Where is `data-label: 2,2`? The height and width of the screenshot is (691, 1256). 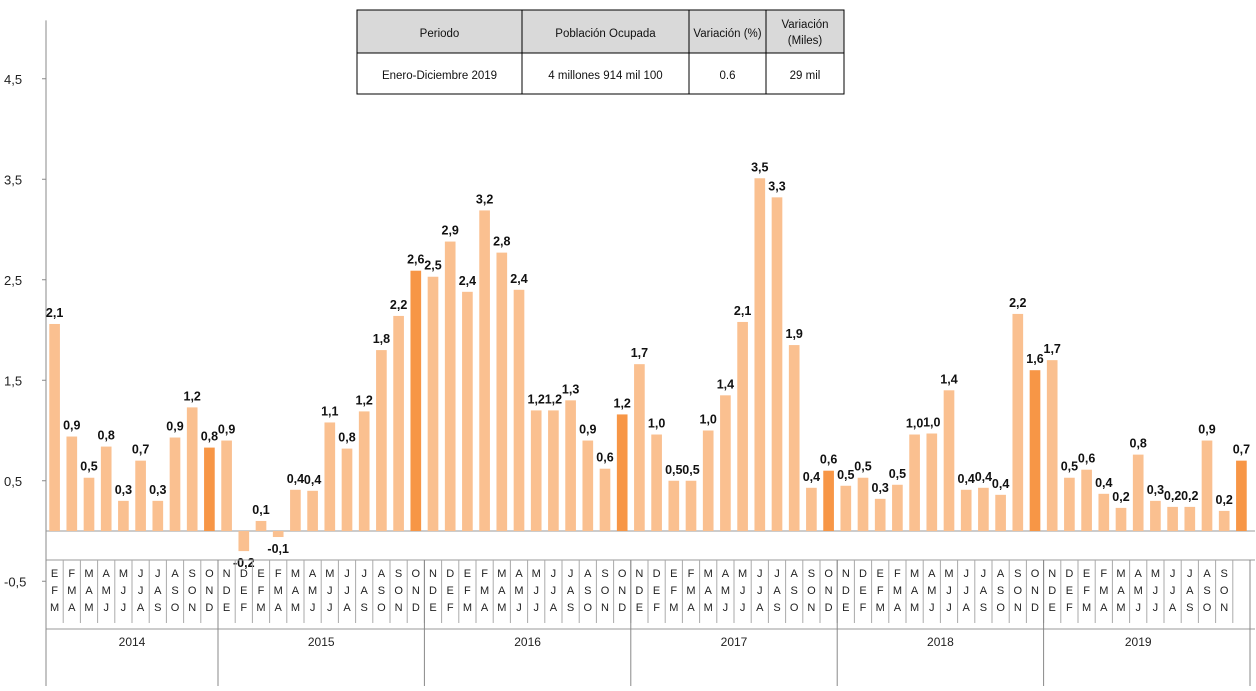 data-label: 2,2 is located at coordinates (398, 305).